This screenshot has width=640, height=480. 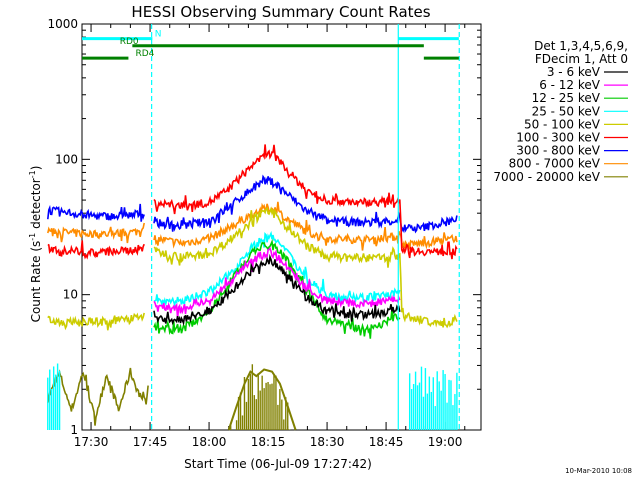 I want to click on legend-header-line1: Det 1,3,4,5,6,9,, so click(x=581, y=46).